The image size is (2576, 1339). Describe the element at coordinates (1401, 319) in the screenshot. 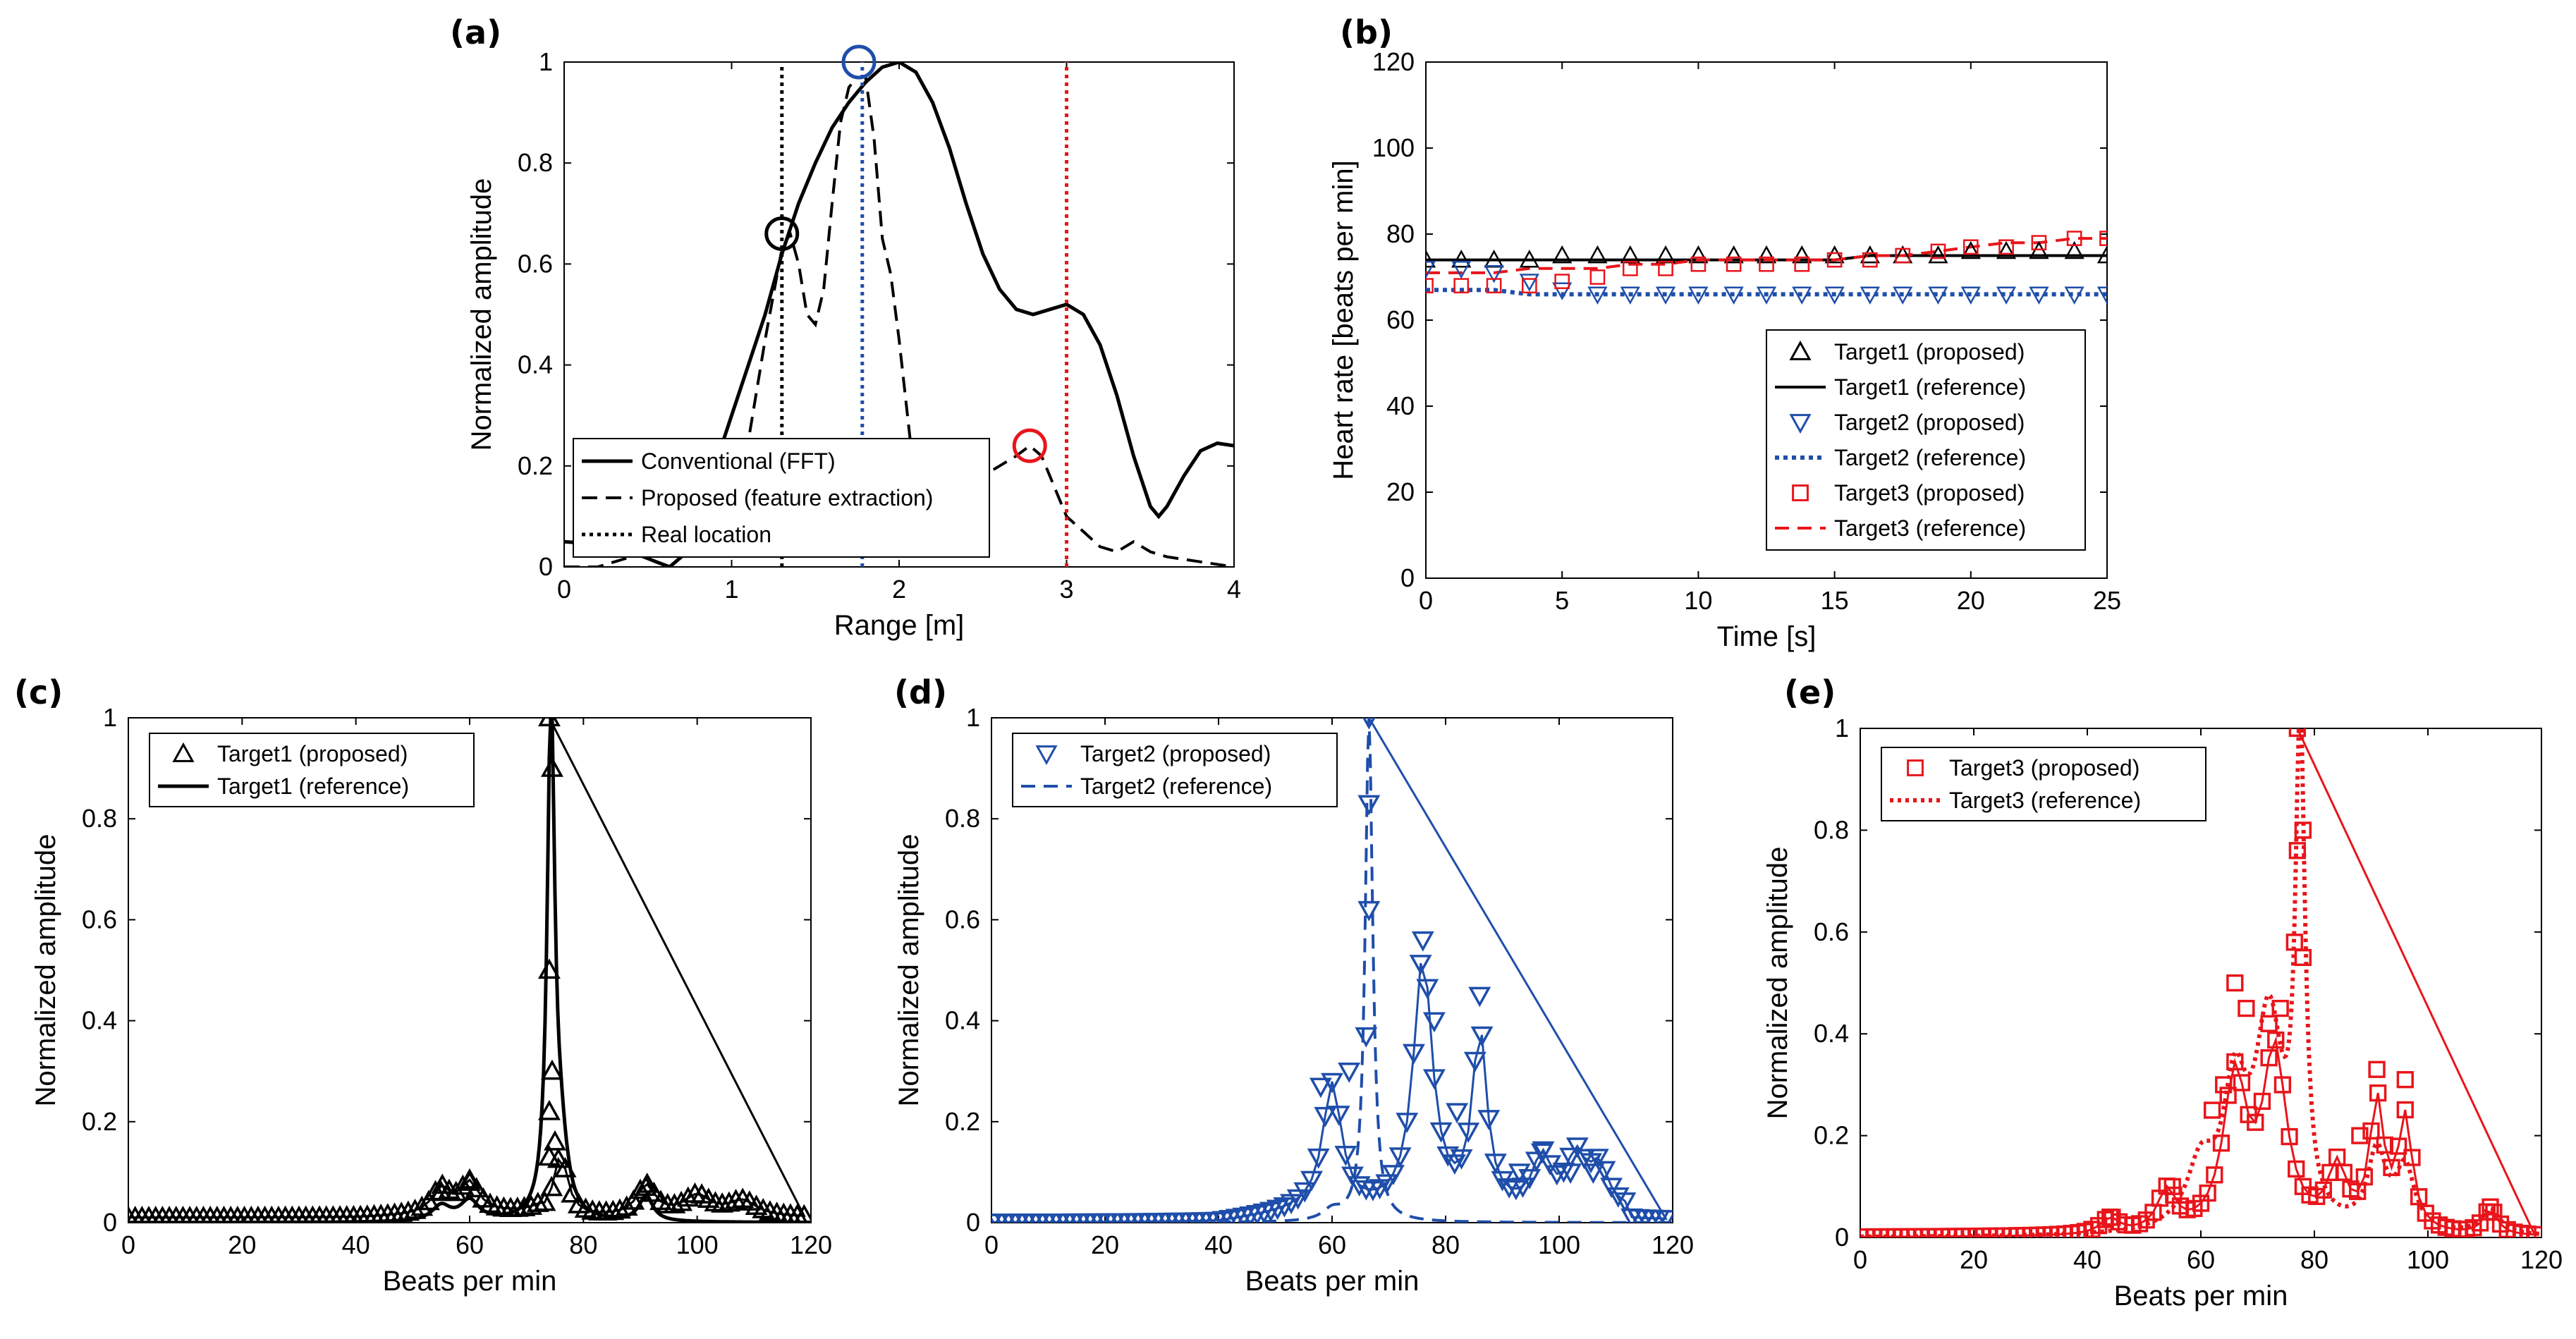

I see `y-tick-label: 60` at that location.